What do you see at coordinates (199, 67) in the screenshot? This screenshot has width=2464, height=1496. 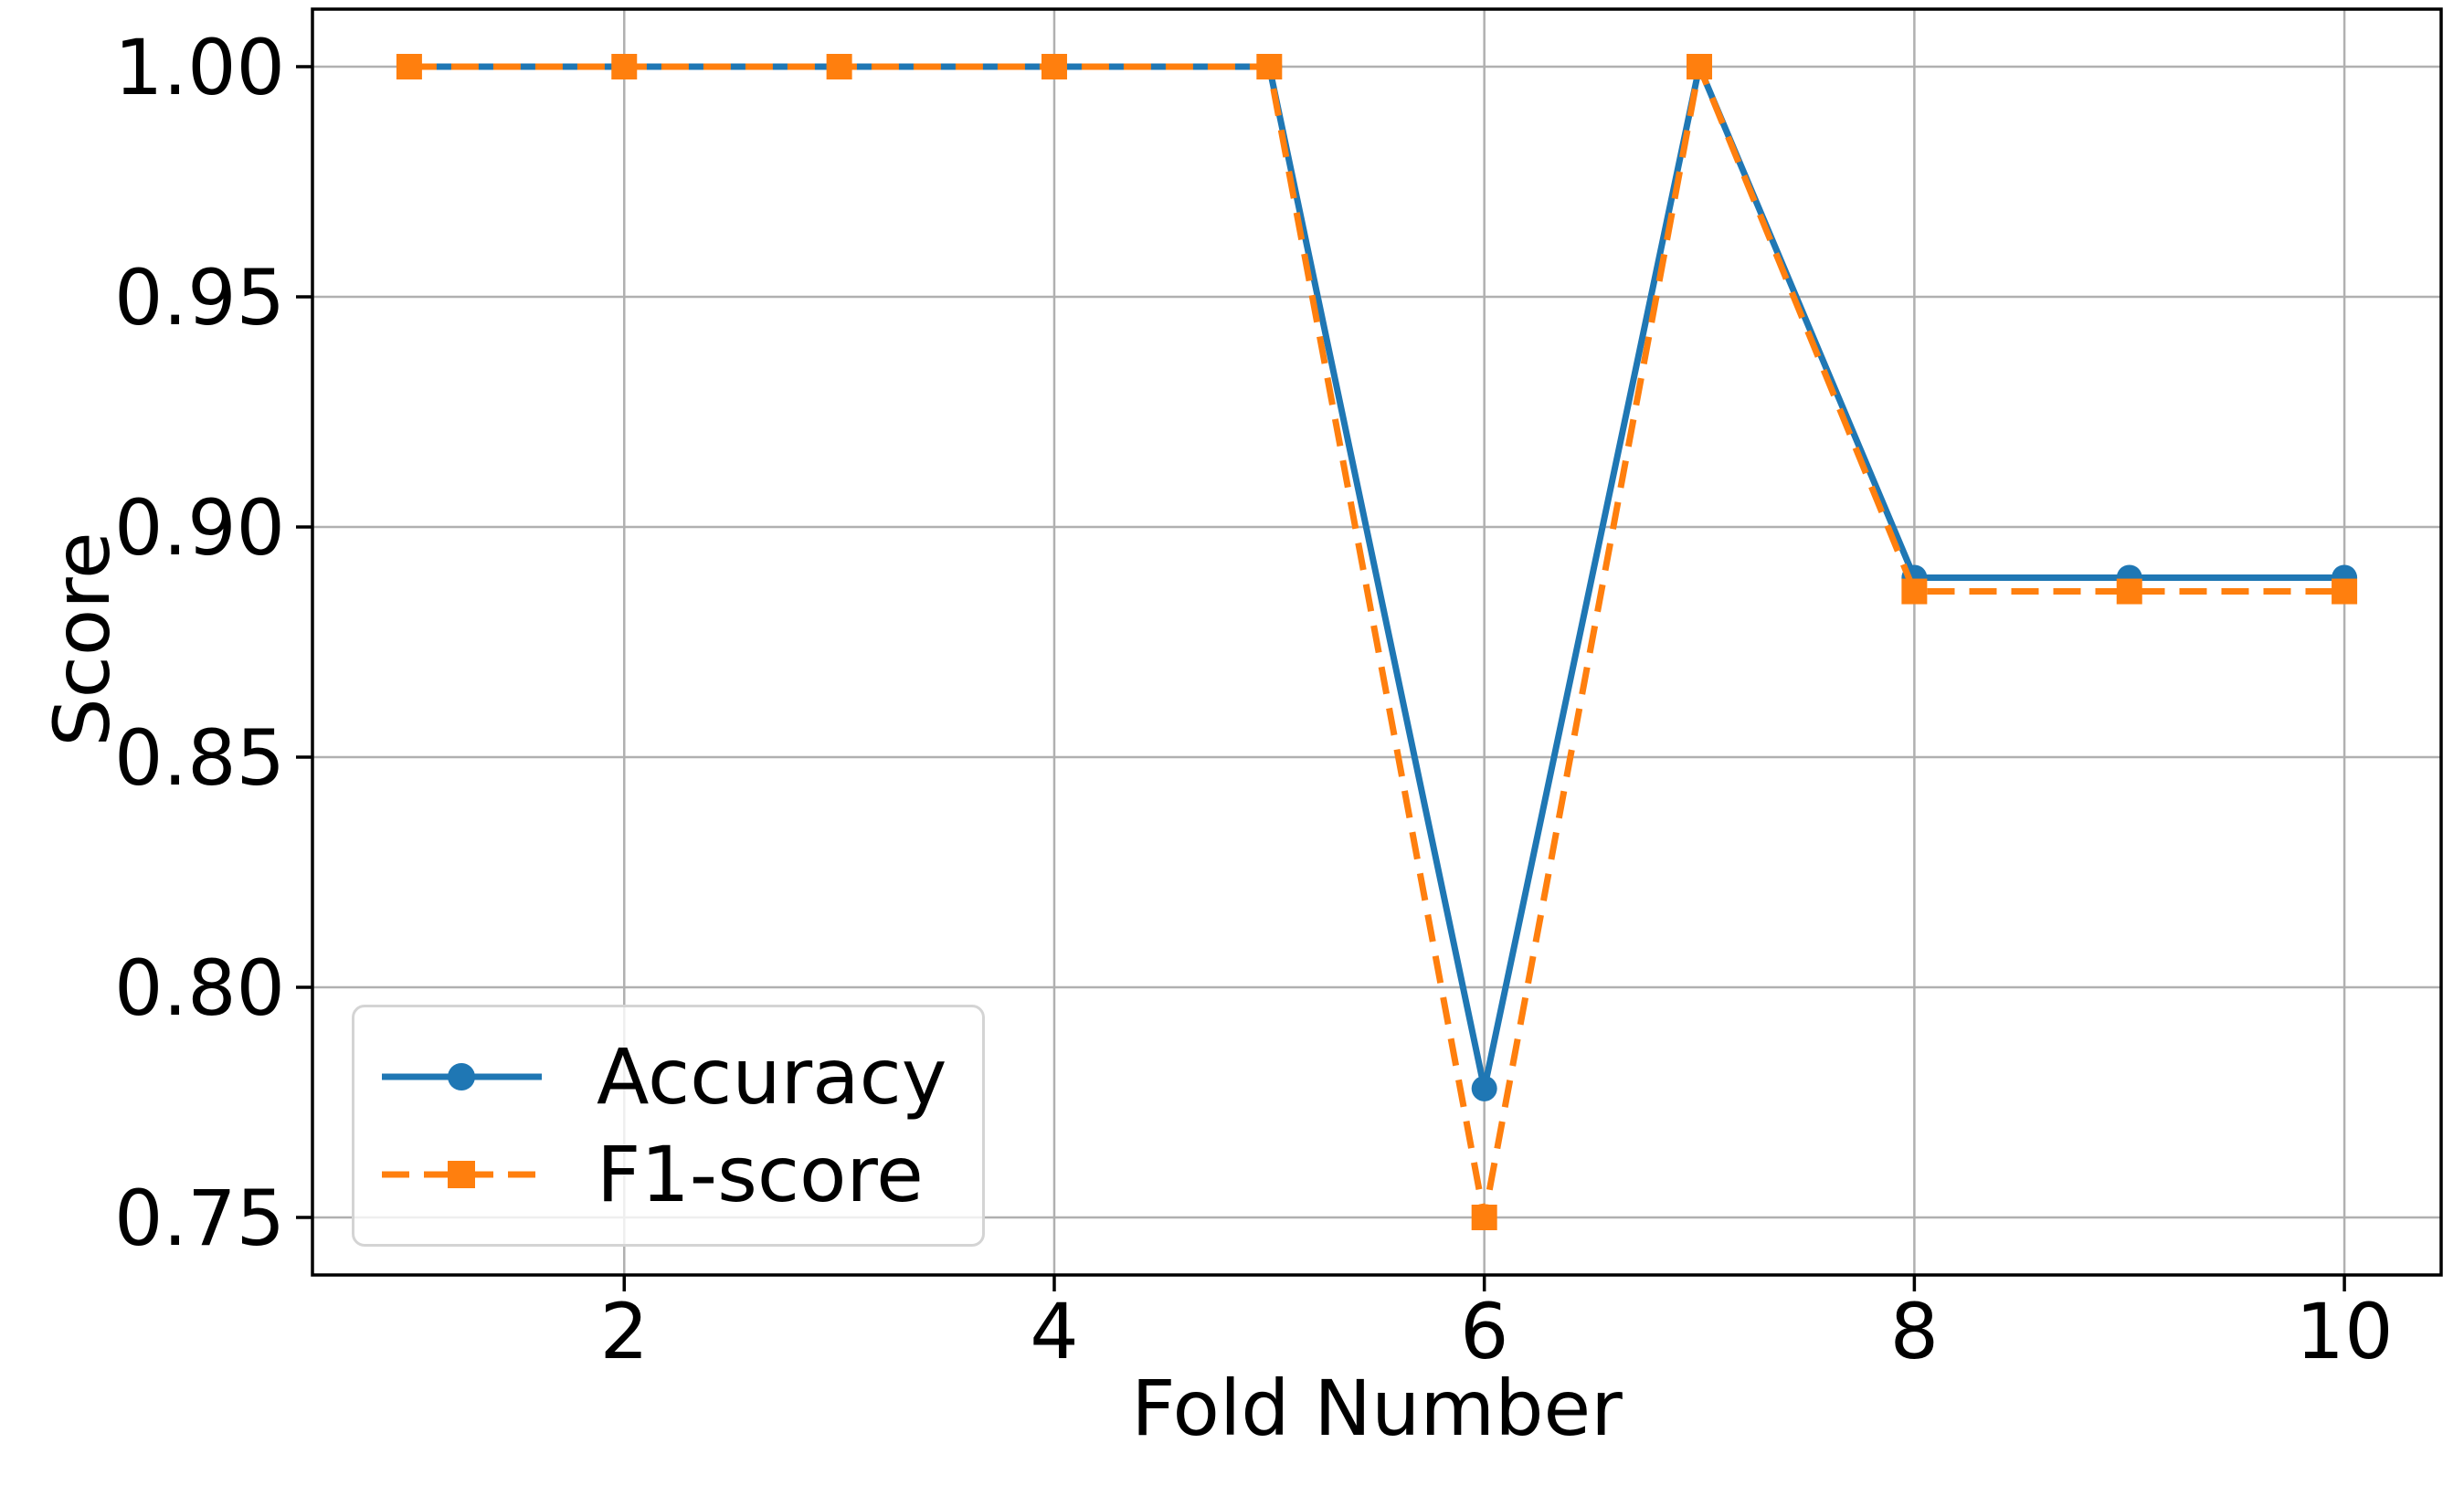 I see `y-tick-label: 1.00` at bounding box center [199, 67].